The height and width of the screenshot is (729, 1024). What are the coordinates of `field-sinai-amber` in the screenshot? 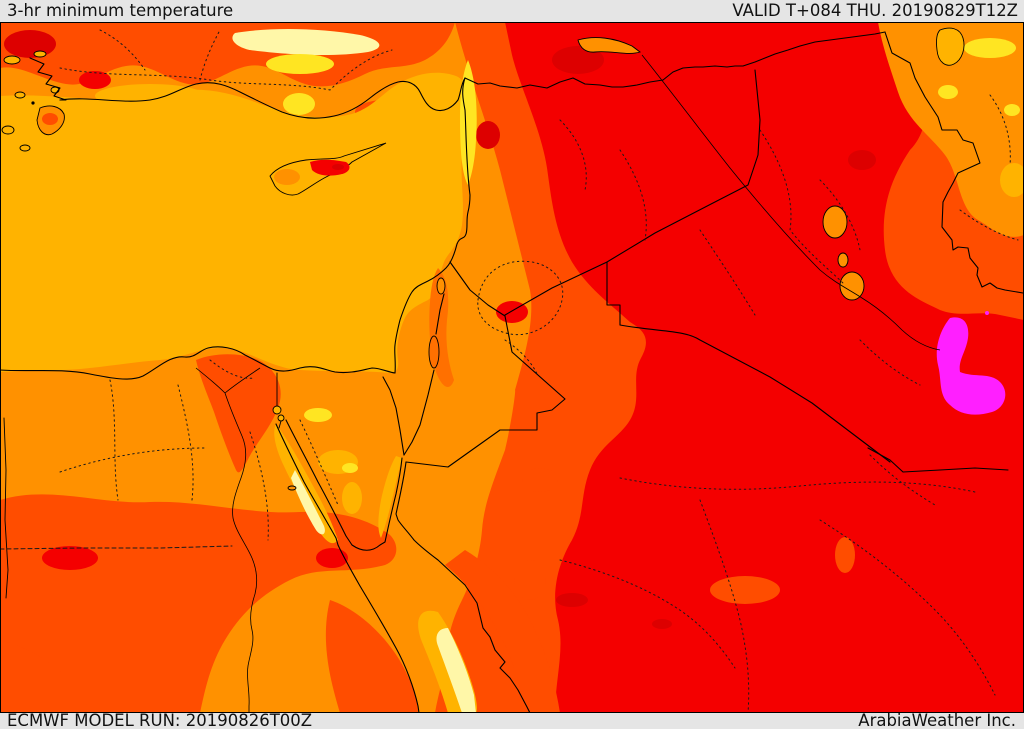 It's located at (352, 498).